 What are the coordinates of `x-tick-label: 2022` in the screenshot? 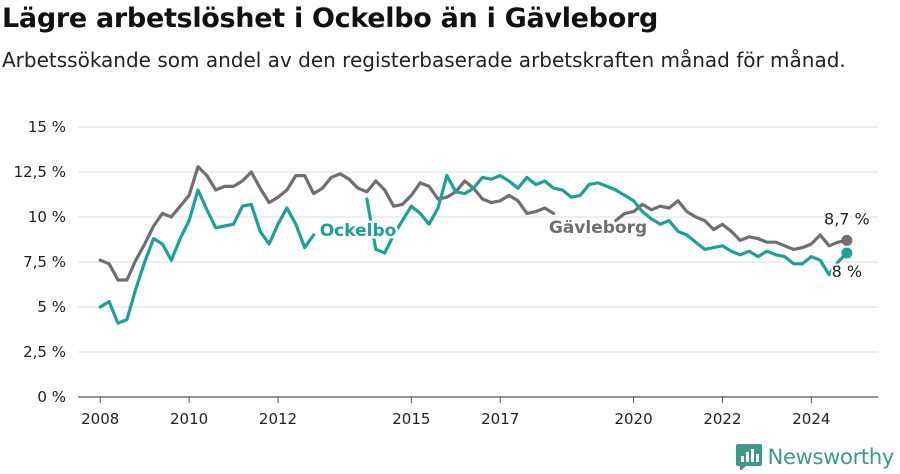 It's located at (722, 419).